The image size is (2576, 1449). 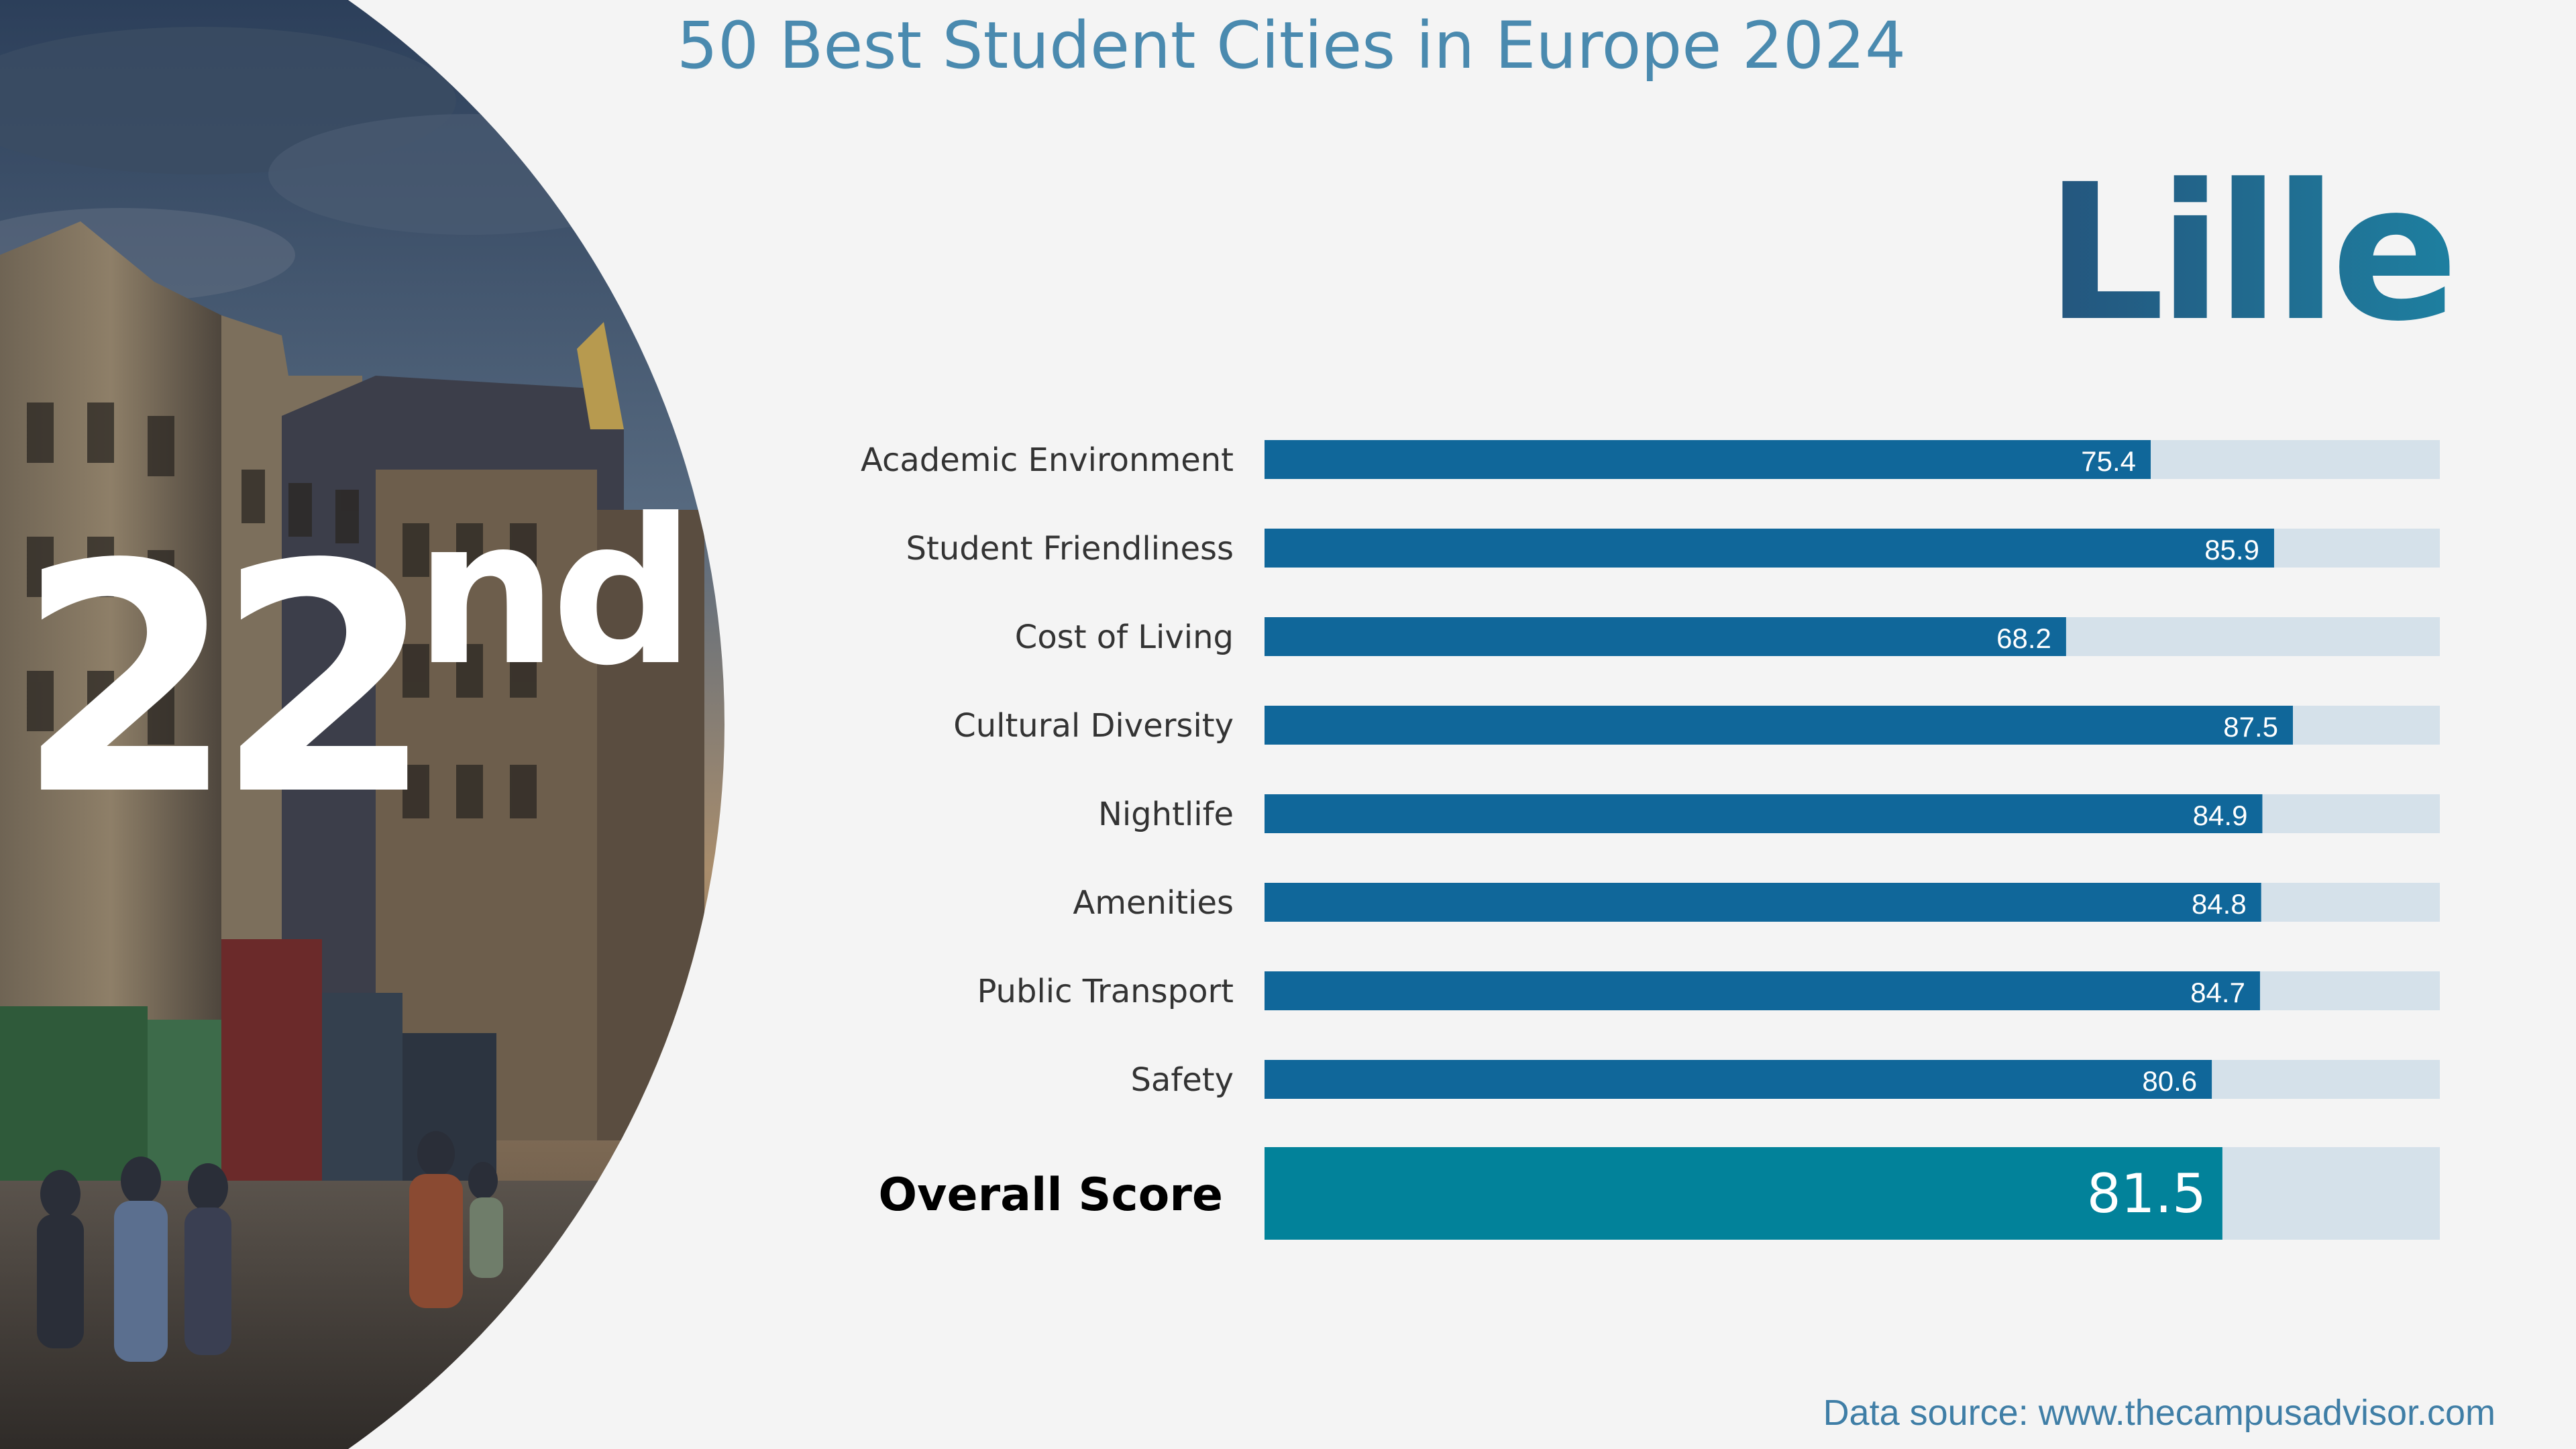 What do you see at coordinates (1743, 1193) in the screenshot?
I see `overall-bar` at bounding box center [1743, 1193].